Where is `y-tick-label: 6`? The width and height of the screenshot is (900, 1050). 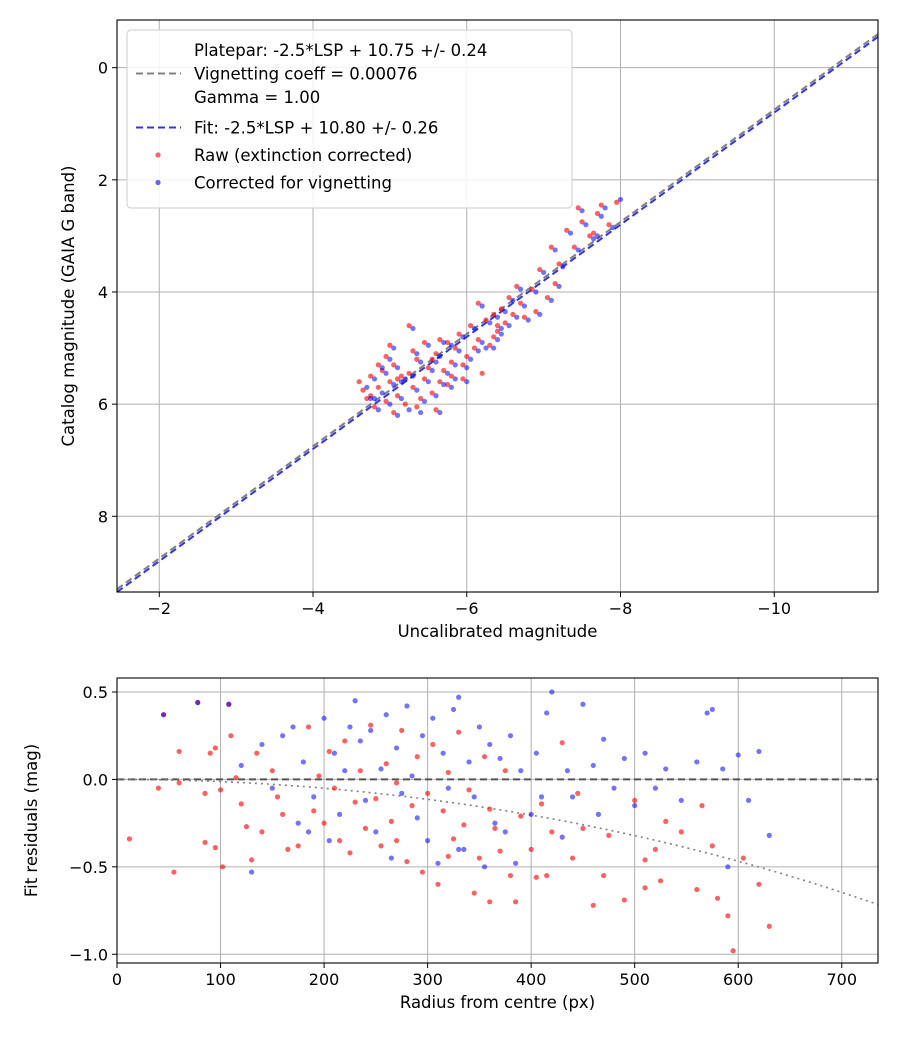
y-tick-label: 6 is located at coordinates (103, 404).